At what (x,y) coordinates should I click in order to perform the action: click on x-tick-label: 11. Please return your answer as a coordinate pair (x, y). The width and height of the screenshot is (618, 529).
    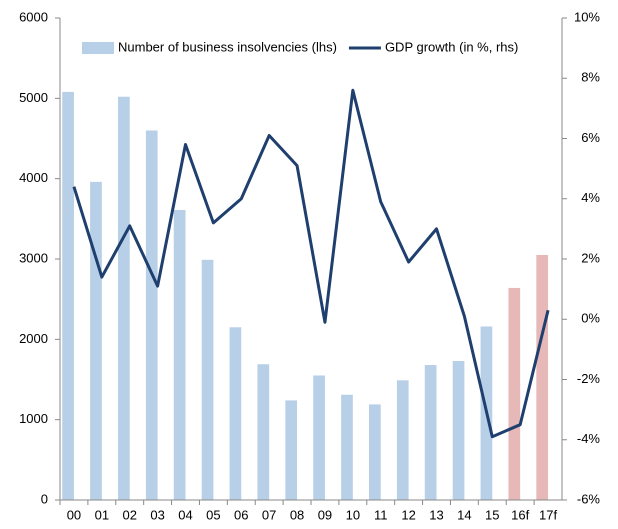
    Looking at the image, I should click on (381, 514).